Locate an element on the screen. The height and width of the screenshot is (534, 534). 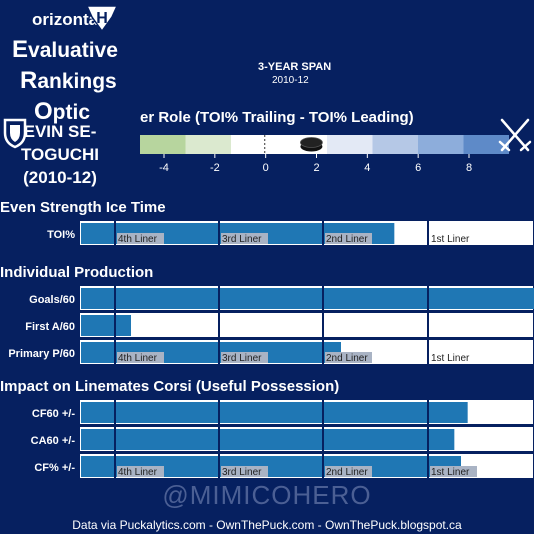
row-background is located at coordinates (306, 325).